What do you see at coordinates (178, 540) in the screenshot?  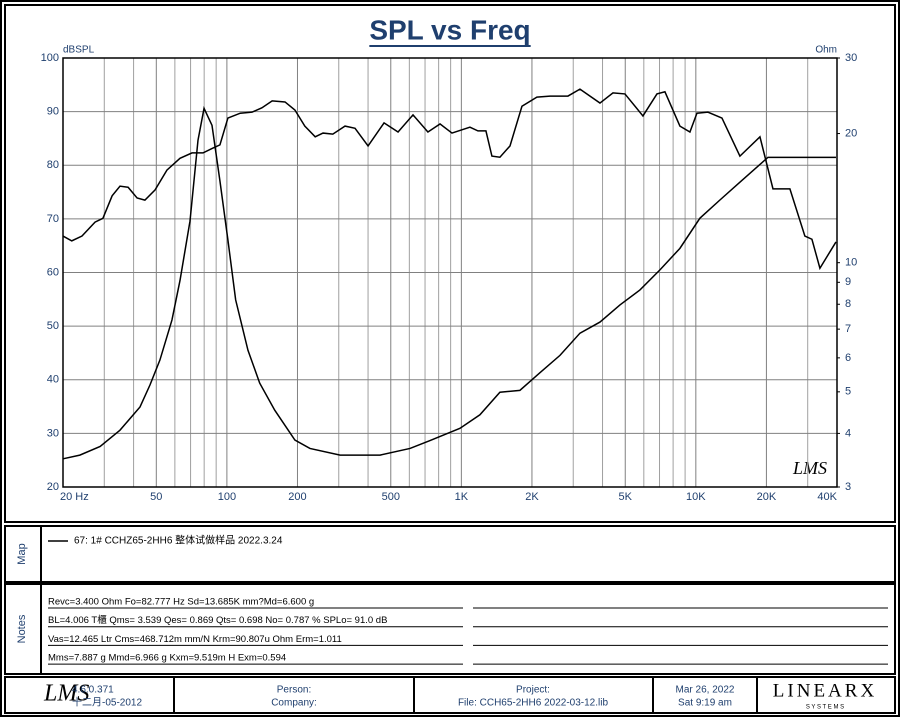 I see `legend-entry: 67: 1# CCHZ65-2HH6 整体试做样品 2022.3.24` at bounding box center [178, 540].